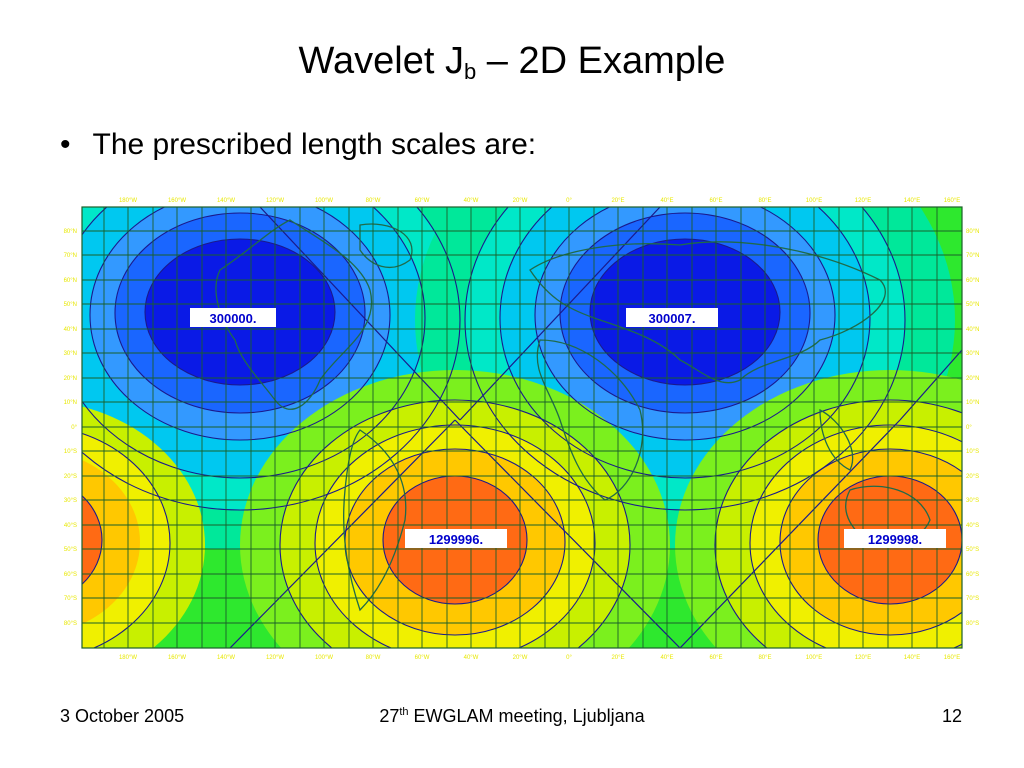 The width and height of the screenshot is (1024, 768). Describe the element at coordinates (952, 201) in the screenshot. I see `lon-label-top: 160°E` at that location.